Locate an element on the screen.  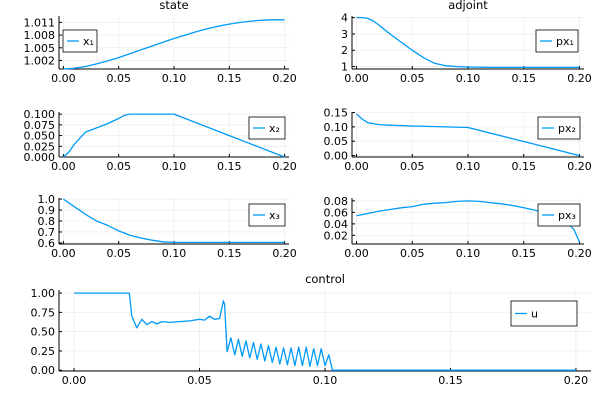
y-tick-label: 1 is located at coordinates (344, 67).